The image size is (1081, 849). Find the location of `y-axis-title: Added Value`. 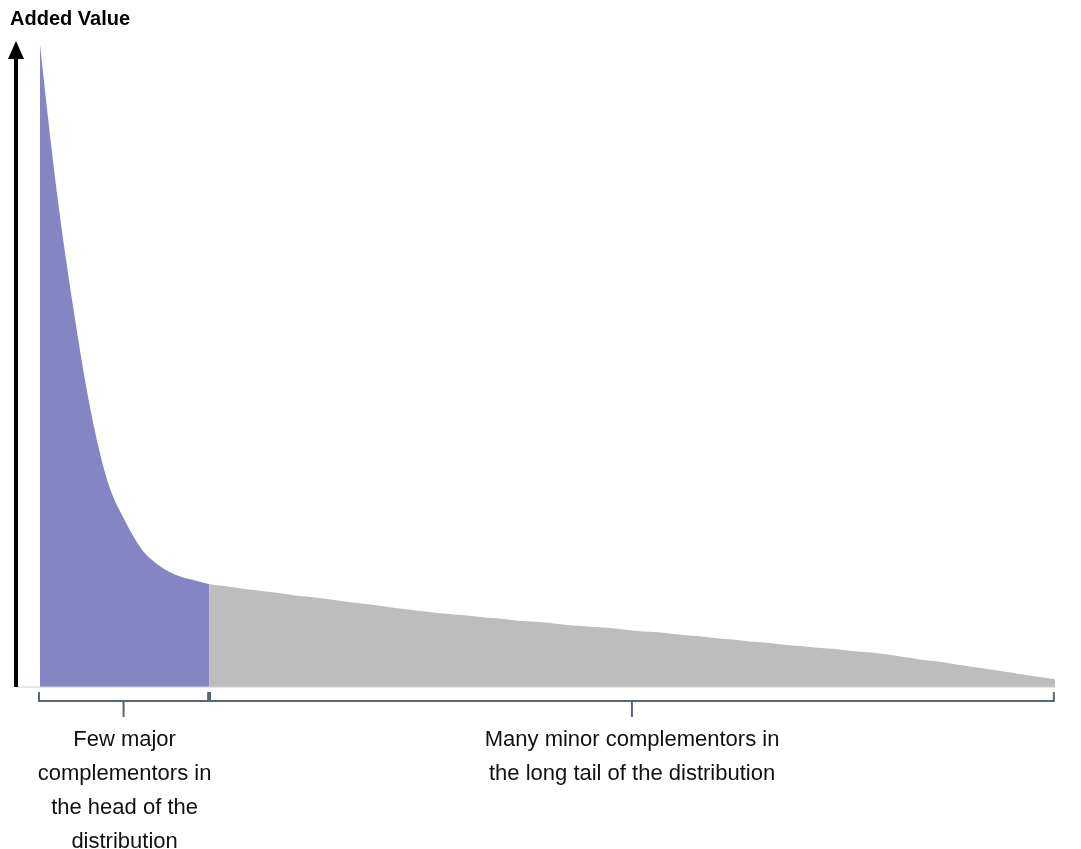

y-axis-title: Added Value is located at coordinates (70, 18).